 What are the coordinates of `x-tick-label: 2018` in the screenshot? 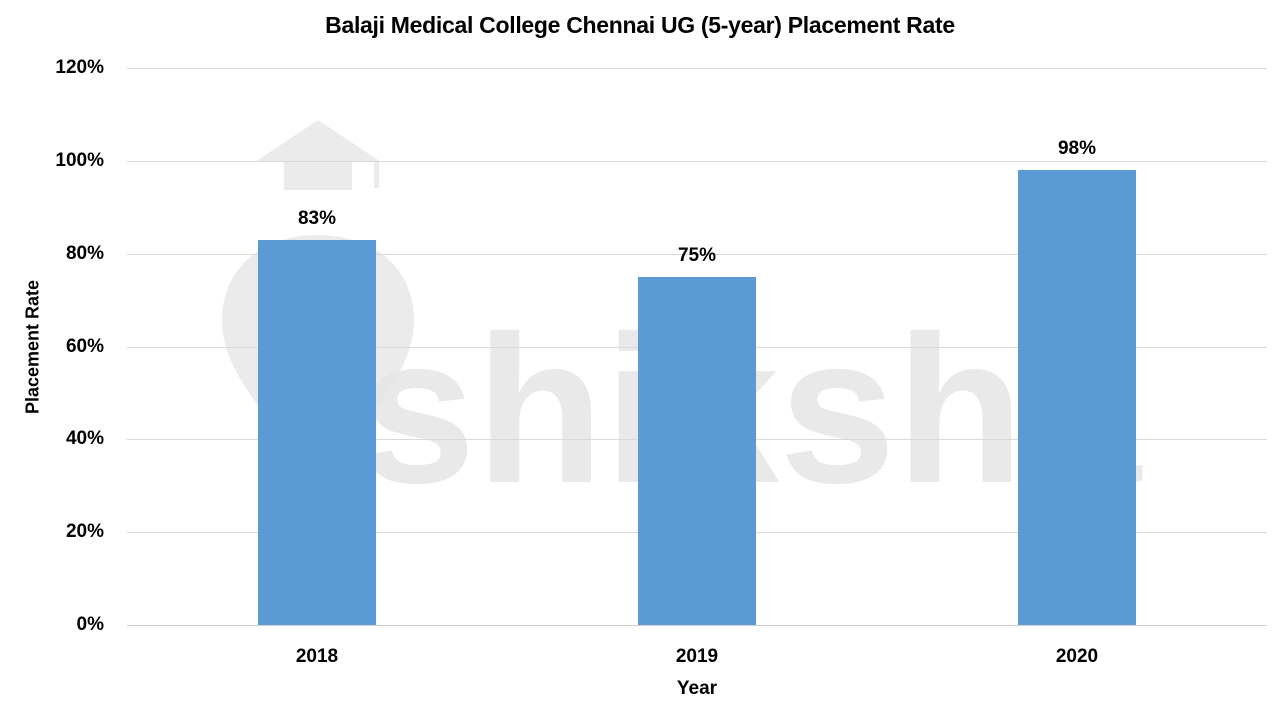 It's located at (317, 656).